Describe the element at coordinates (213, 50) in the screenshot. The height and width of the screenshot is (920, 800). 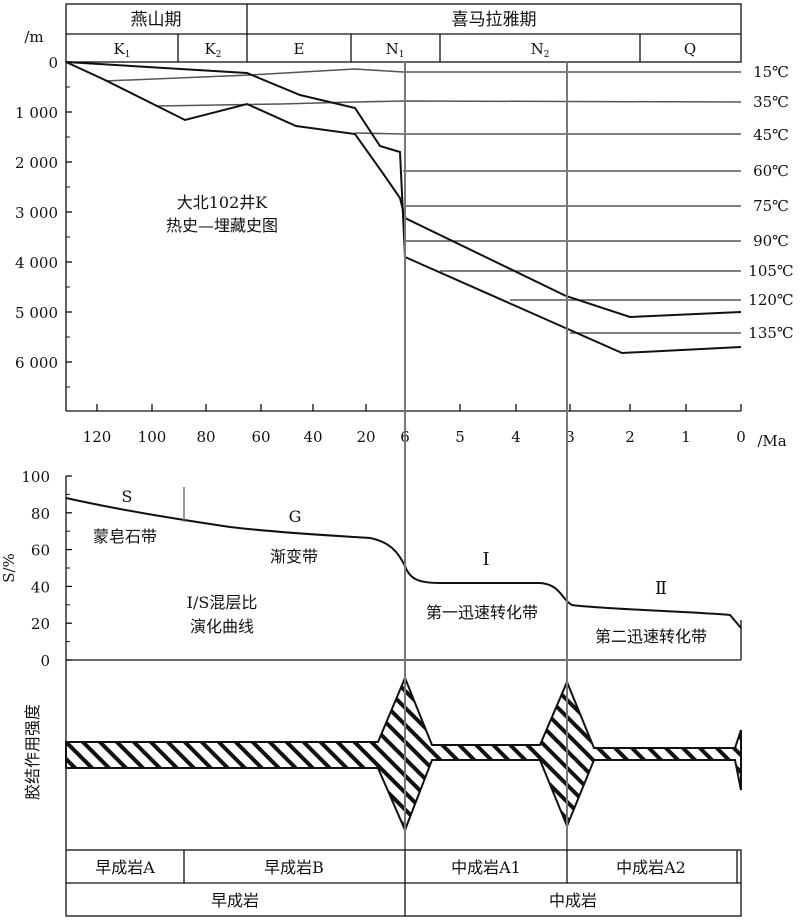
I see `stage-label-1: K2` at that location.